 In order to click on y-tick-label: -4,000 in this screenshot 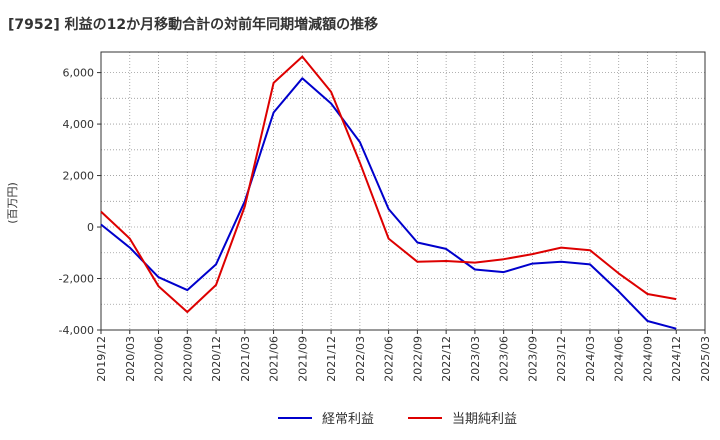, I will do `click(76, 330)`.